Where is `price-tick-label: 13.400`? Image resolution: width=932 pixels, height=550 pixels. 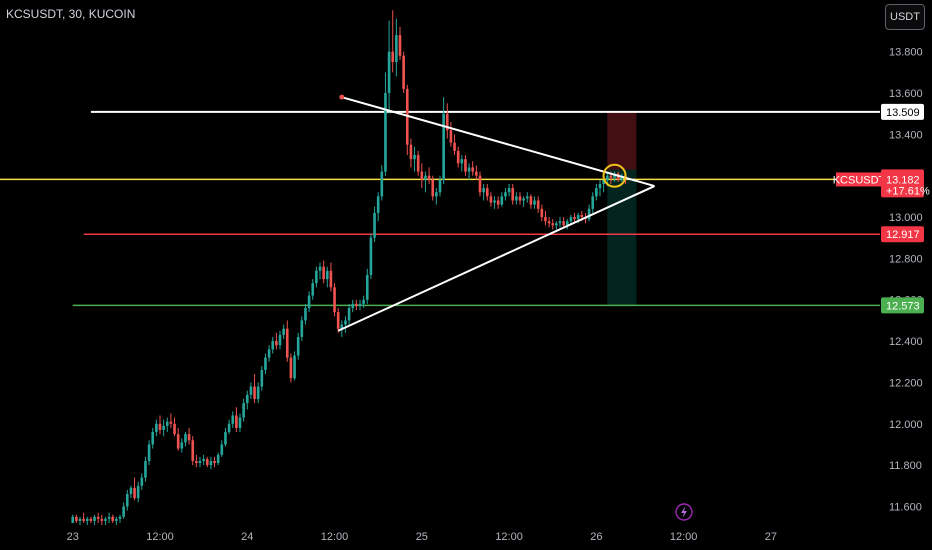
price-tick-label: 13.400 is located at coordinates (906, 135).